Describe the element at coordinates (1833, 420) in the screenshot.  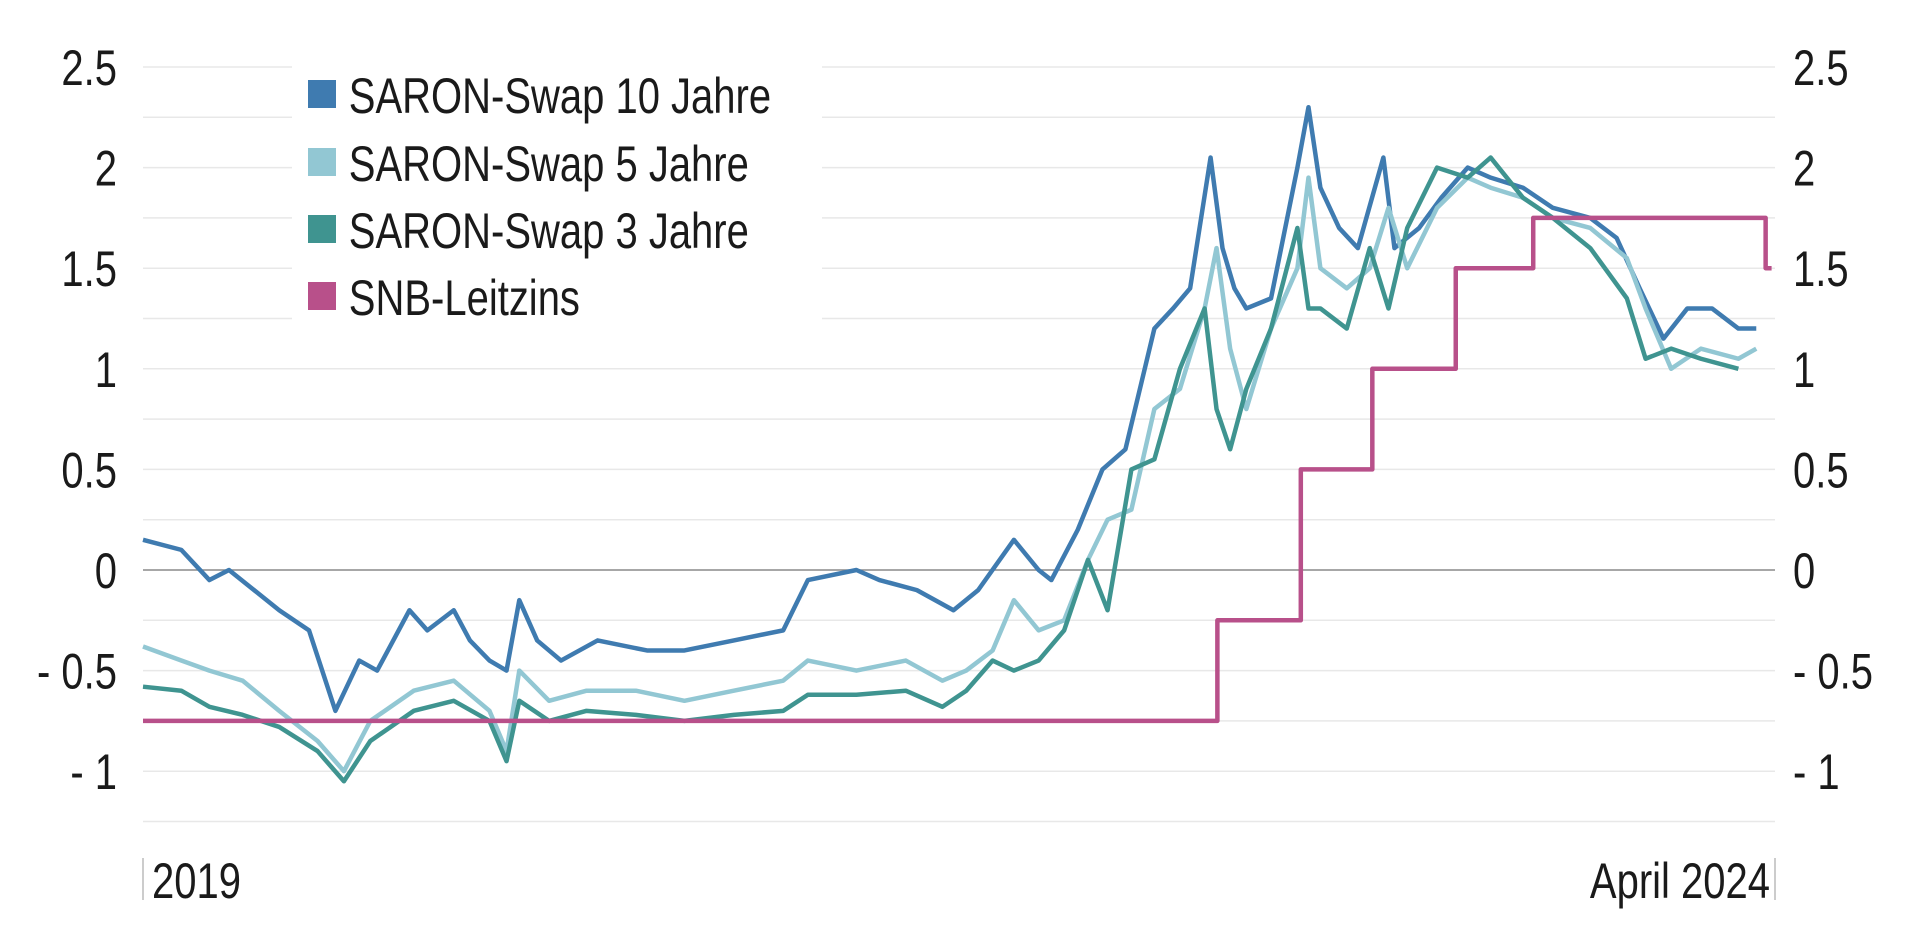
I see `y-axis-right: 2.5 2 1.5 1 0.5 0 - 0.5 - 1` at that location.